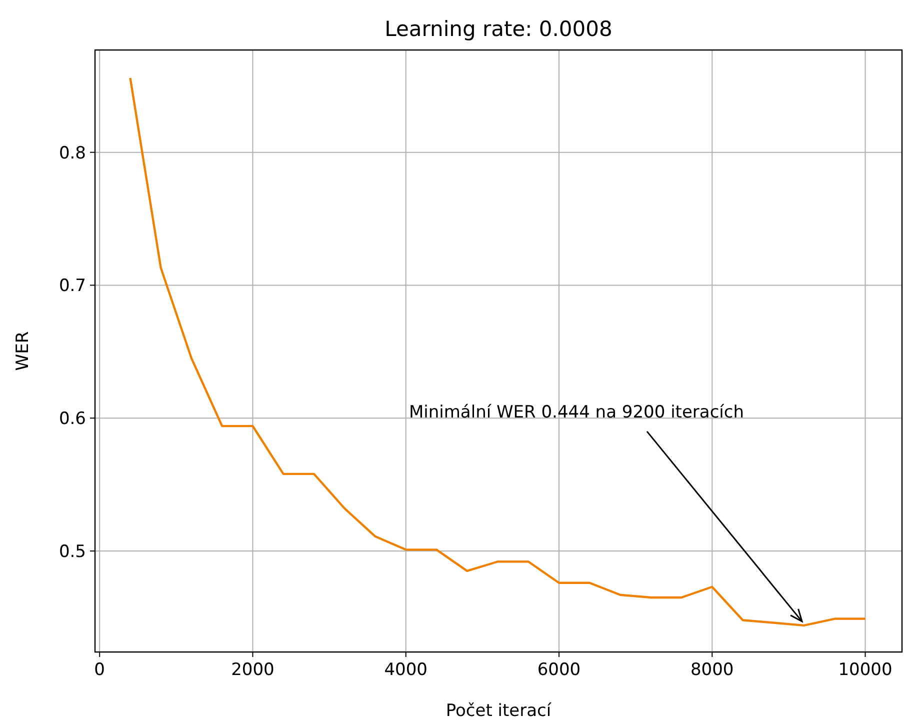 This screenshot has height=720, width=905. Describe the element at coordinates (712, 670) in the screenshot. I see `x-tick-label: 8000` at that location.